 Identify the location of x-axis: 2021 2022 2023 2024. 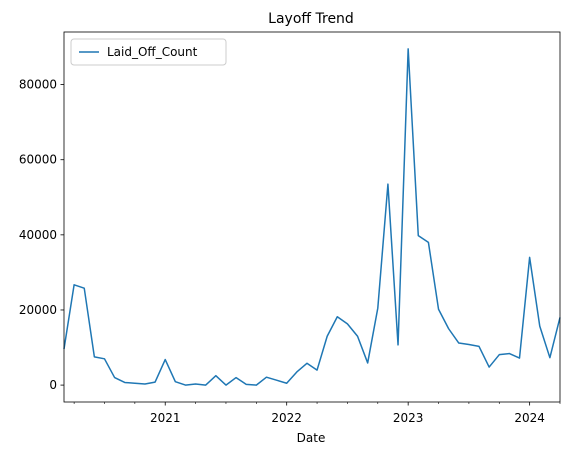
(317, 413).